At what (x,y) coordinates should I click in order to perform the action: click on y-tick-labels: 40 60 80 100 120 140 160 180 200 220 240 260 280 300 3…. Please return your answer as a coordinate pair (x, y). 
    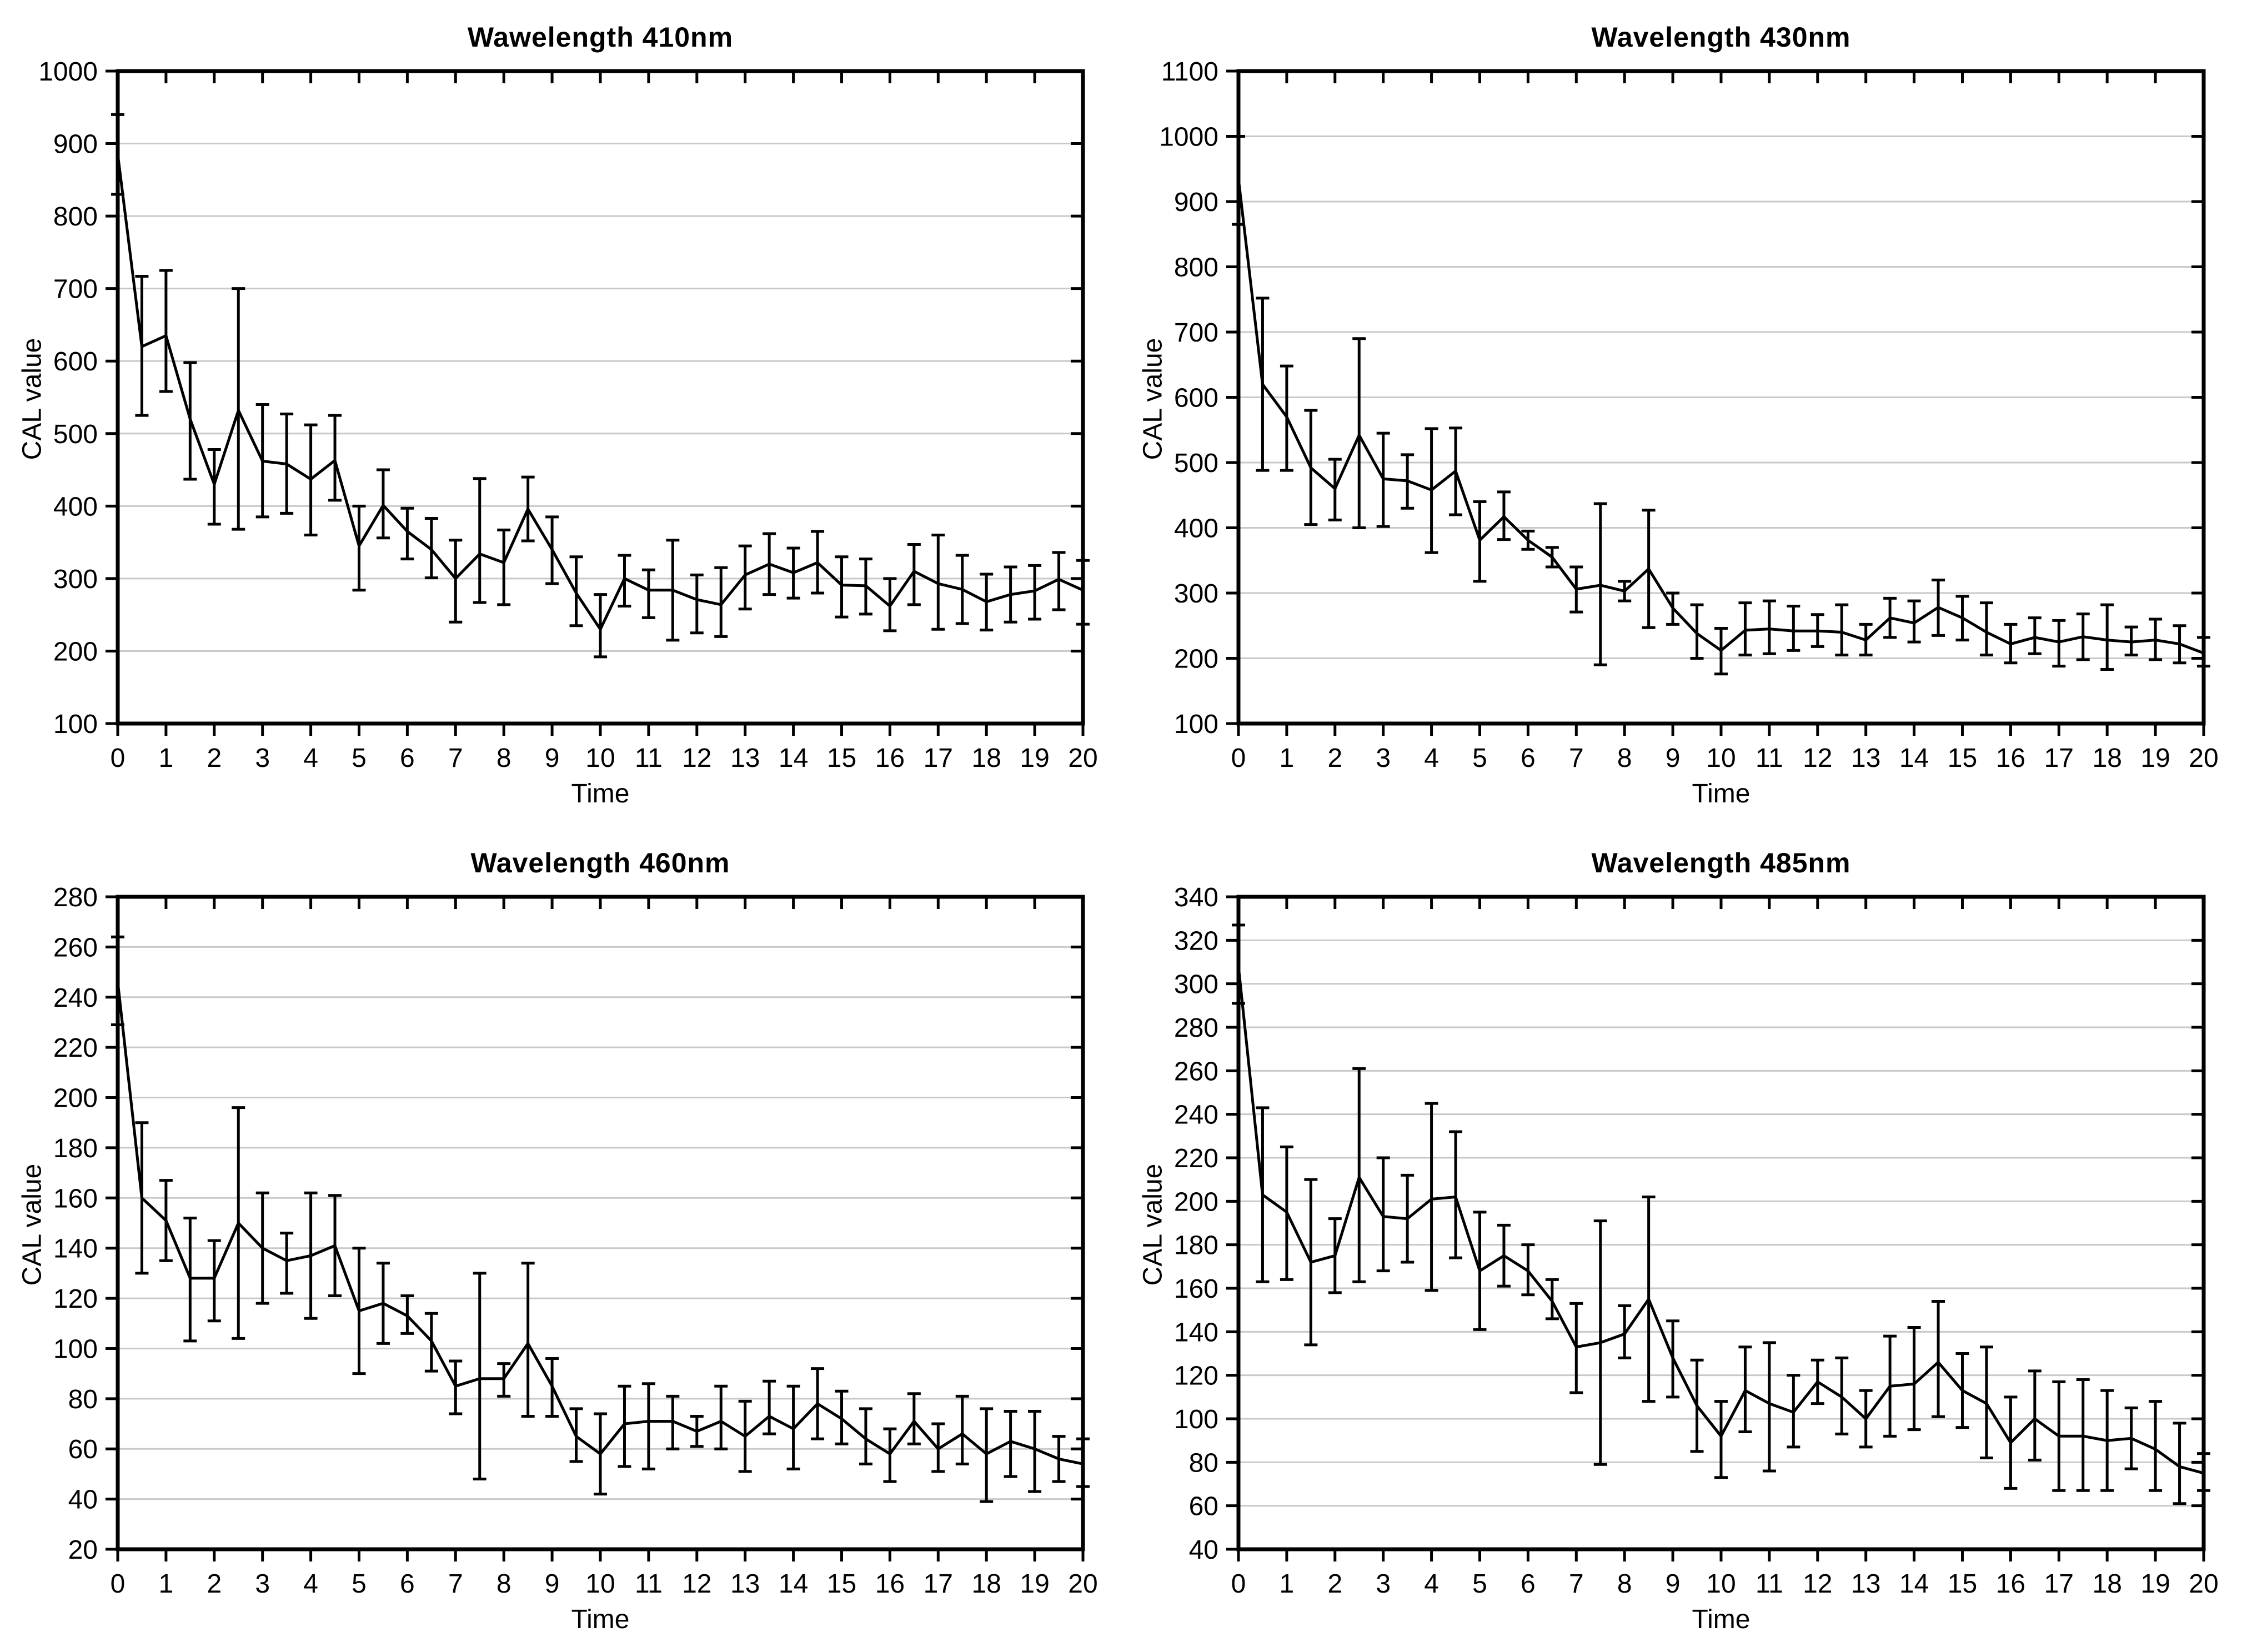
    Looking at the image, I should click on (1196, 1224).